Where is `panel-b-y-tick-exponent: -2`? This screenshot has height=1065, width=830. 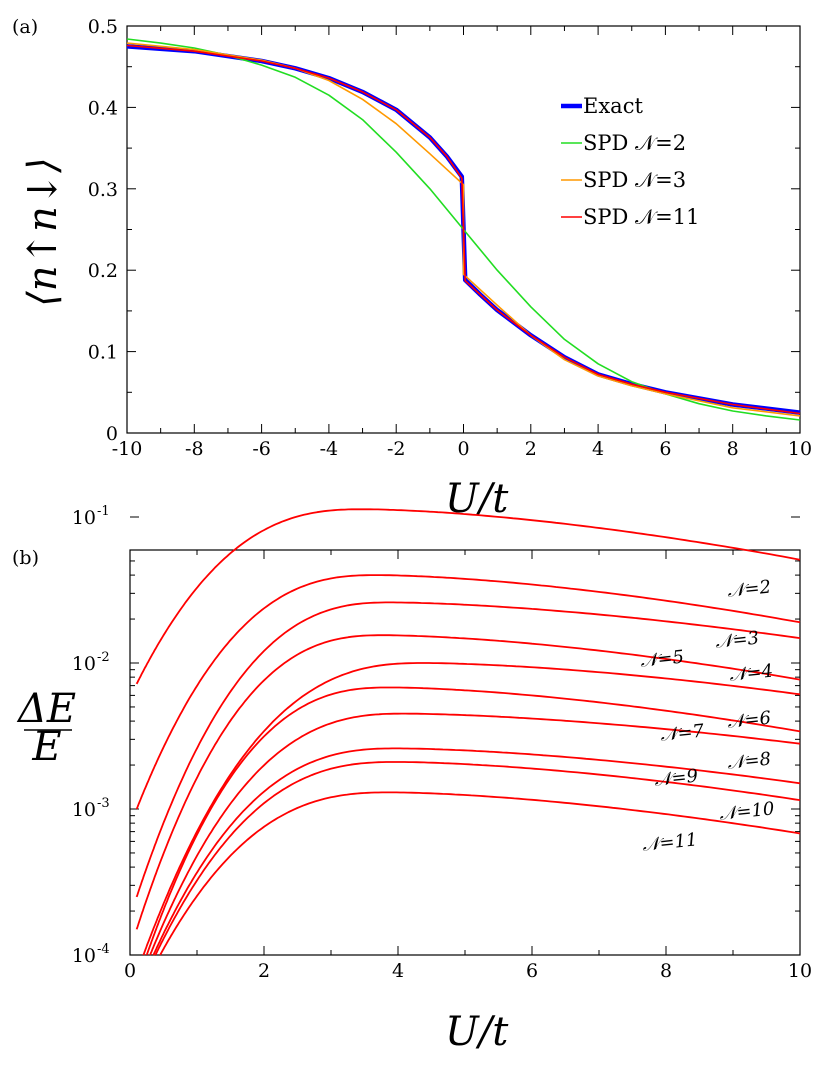
panel-b-y-tick-exponent: -2 is located at coordinates (103, 657).